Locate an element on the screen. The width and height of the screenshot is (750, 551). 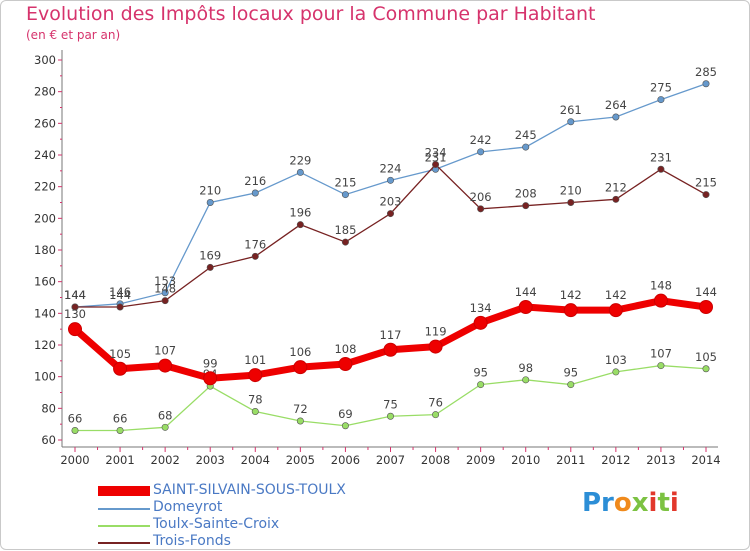
data-label-trois-fonds: 144 is located at coordinates (75, 295).